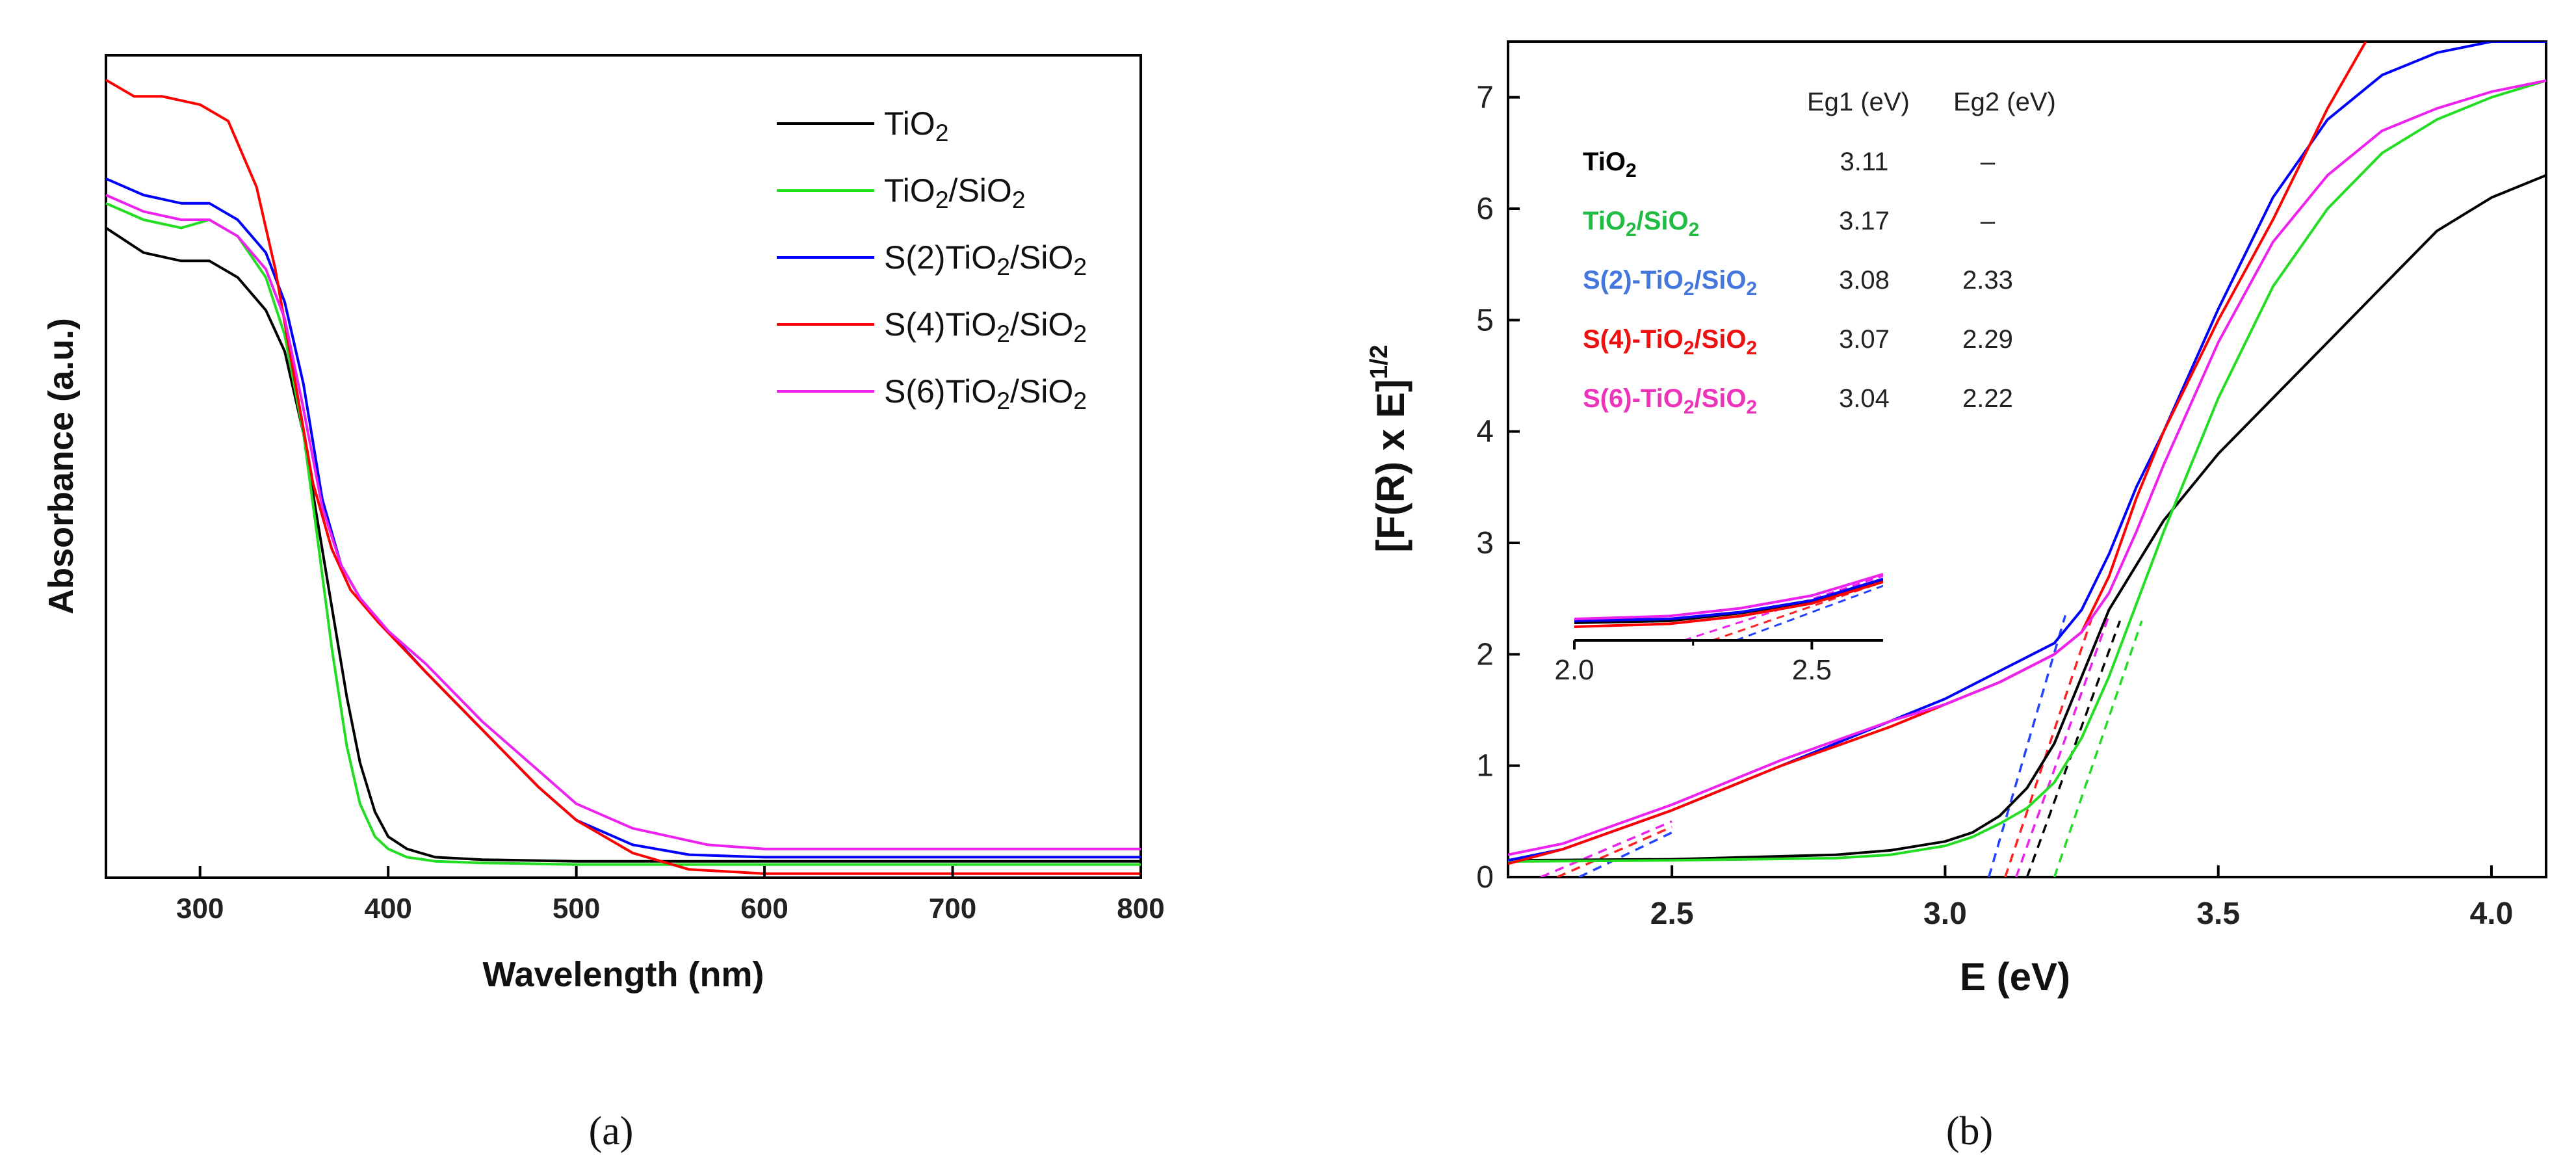 This screenshot has height=1169, width=2576. Describe the element at coordinates (1672, 914) in the screenshot. I see `x-tick-label: 2.5` at that location.